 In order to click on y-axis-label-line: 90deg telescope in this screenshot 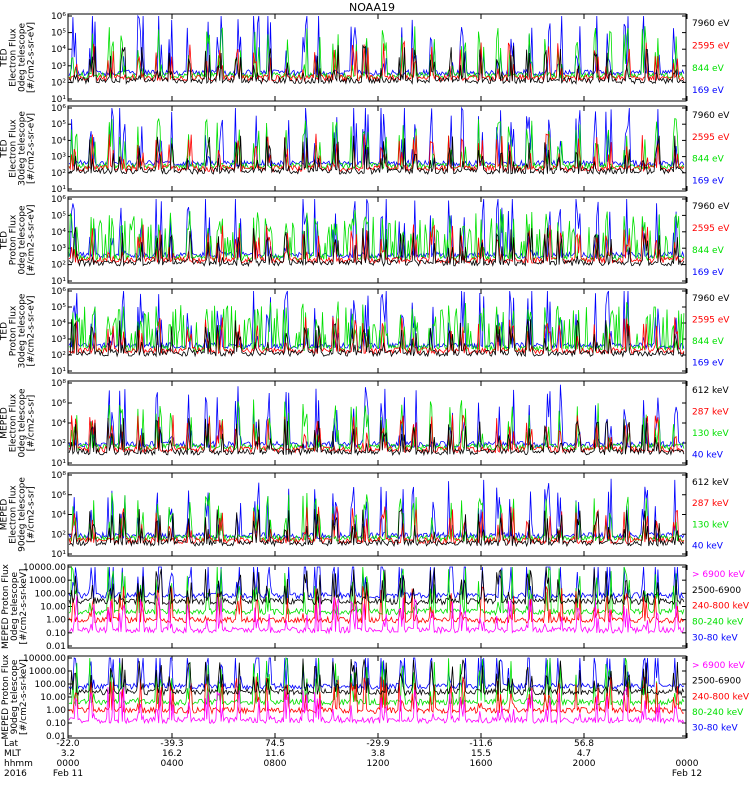, I will do `click(15, 696)`.